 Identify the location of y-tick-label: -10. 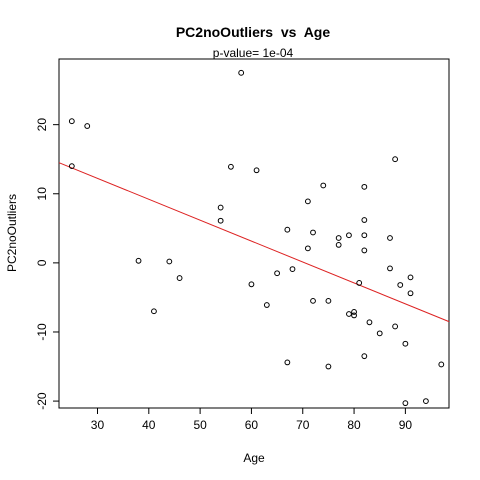
(42, 332).